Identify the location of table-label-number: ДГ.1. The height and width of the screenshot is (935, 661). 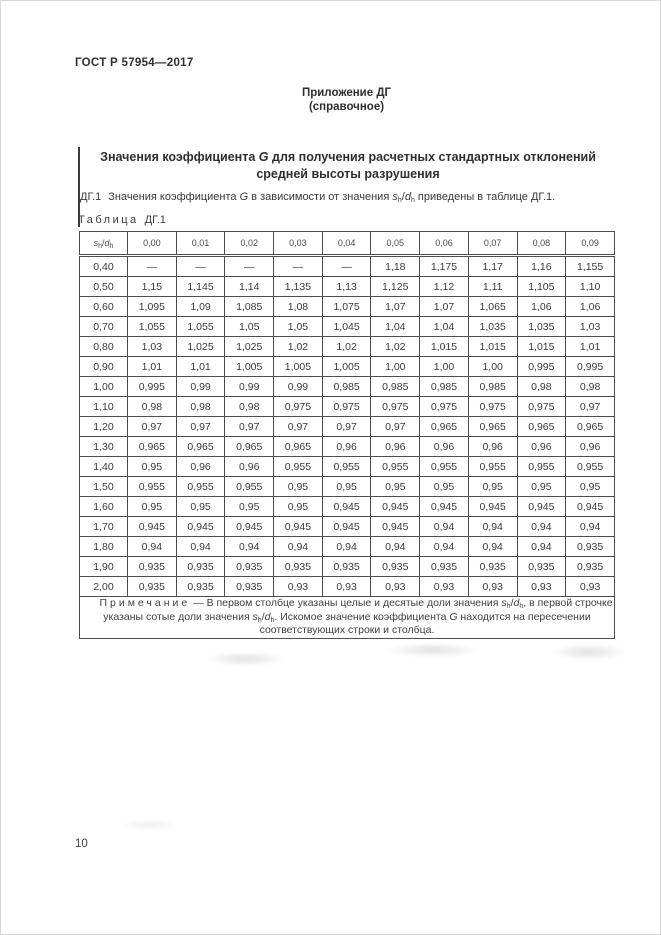
(155, 220).